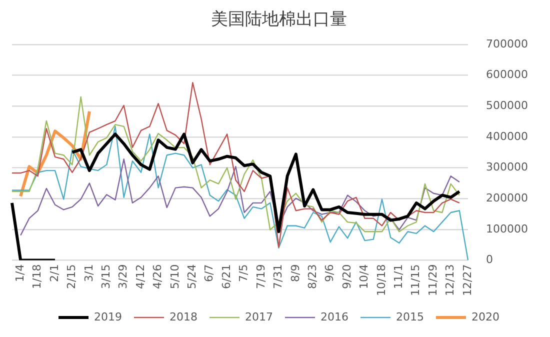  What do you see at coordinates (490, 259) in the screenshot?
I see `y-tick-label: 0` at bounding box center [490, 259].